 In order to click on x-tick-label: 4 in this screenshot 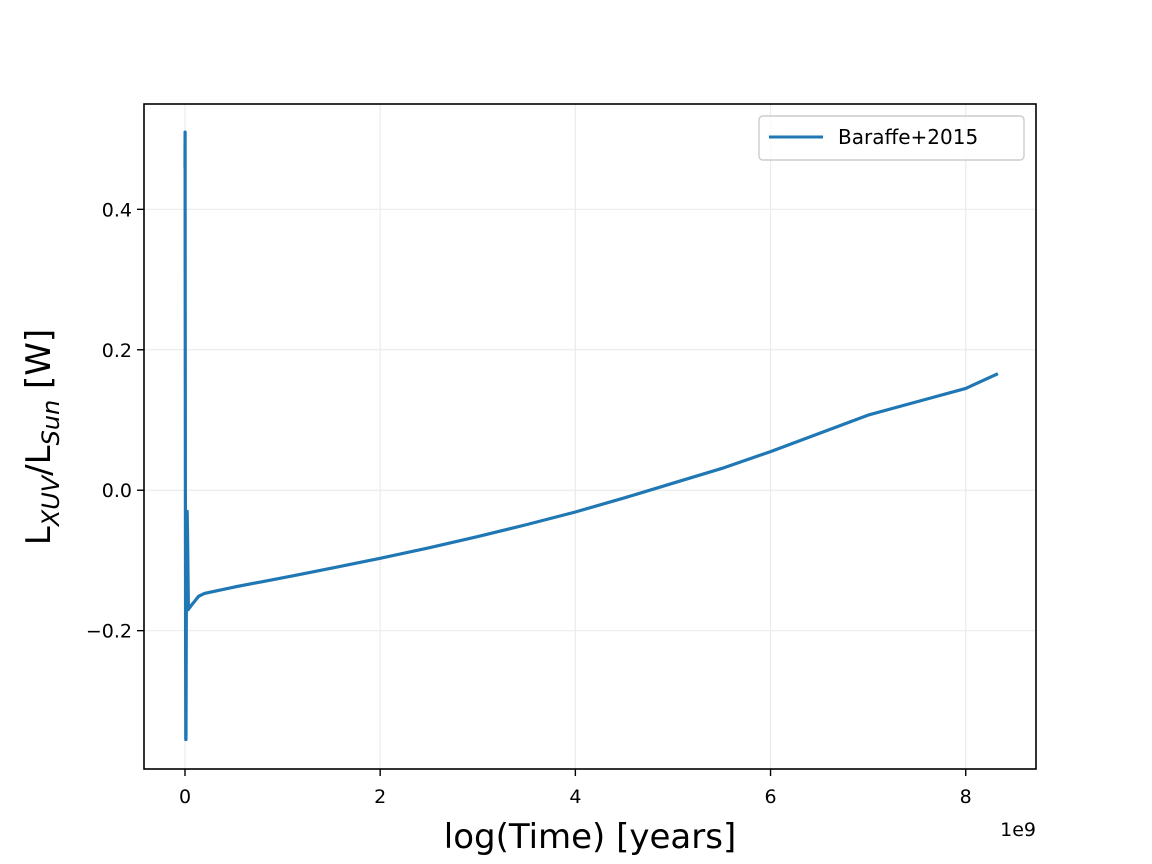, I will do `click(575, 797)`.